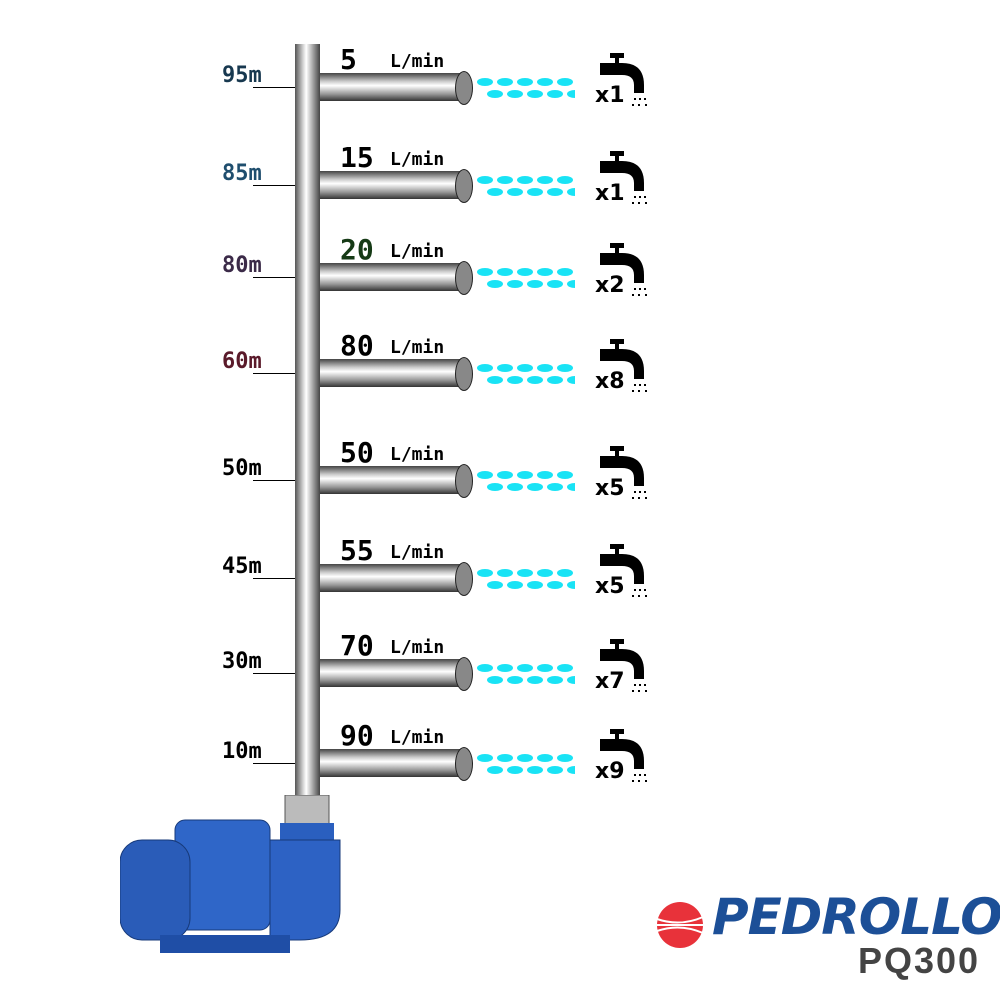  Describe the element at coordinates (307, 424) in the screenshot. I see `vertical-pipe` at that location.